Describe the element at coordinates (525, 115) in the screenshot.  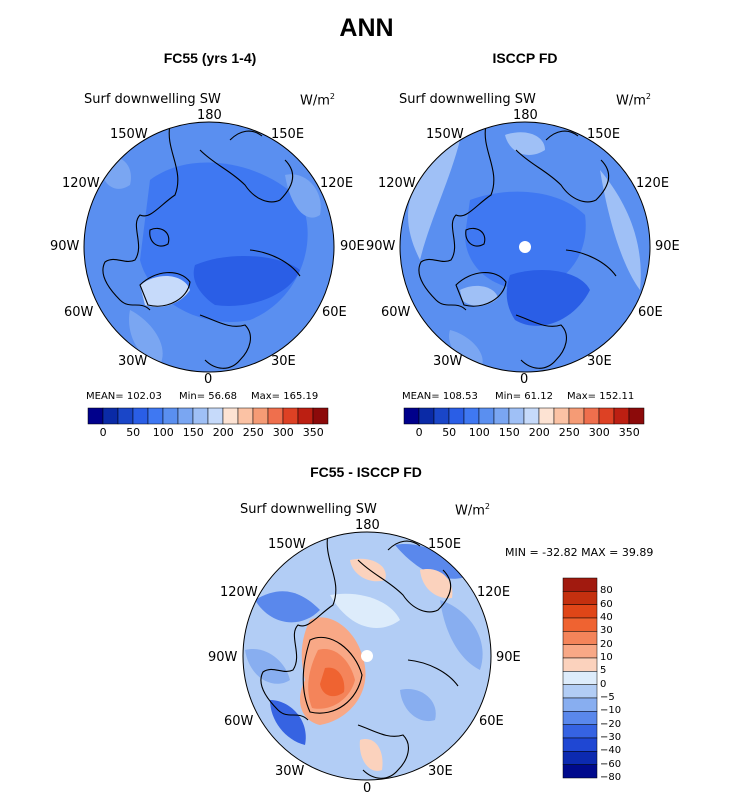
I see `panel-2-lon-180: 180` at that location.